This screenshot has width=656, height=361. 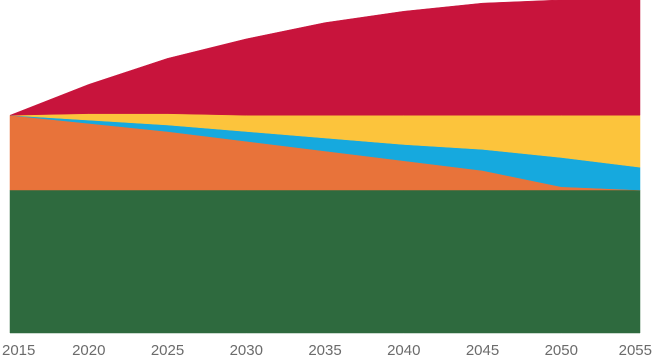 I want to click on x-tick-label: 2015, so click(x=18, y=350).